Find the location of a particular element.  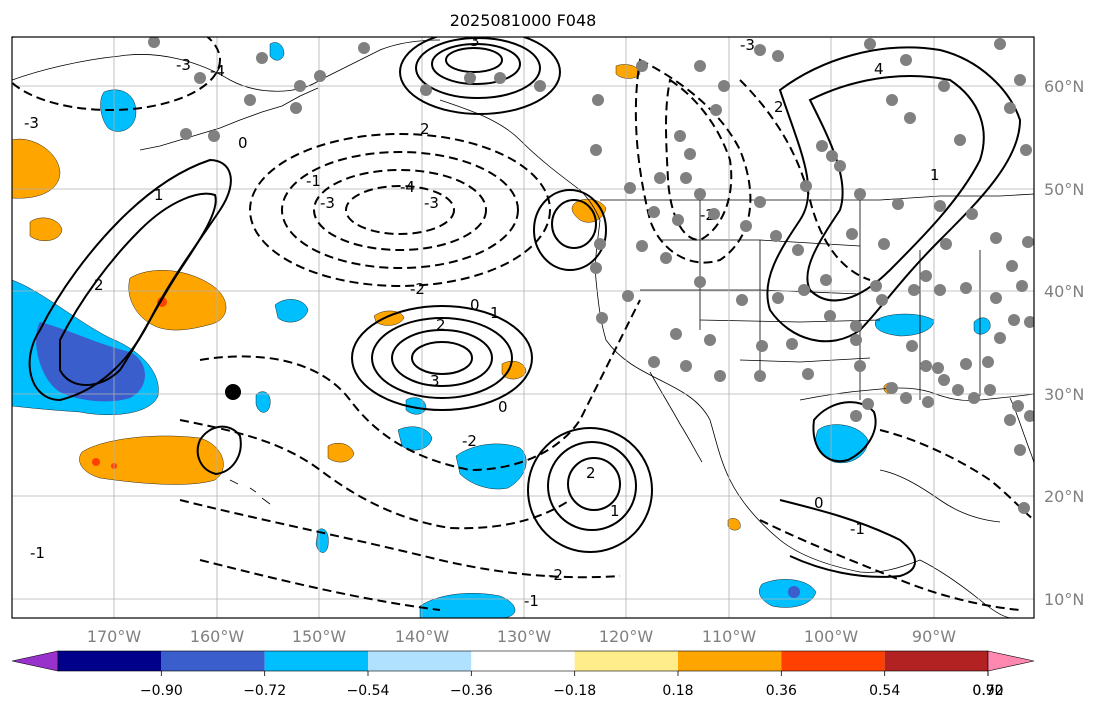

contour-gulf is located at coordinates (844, 432).